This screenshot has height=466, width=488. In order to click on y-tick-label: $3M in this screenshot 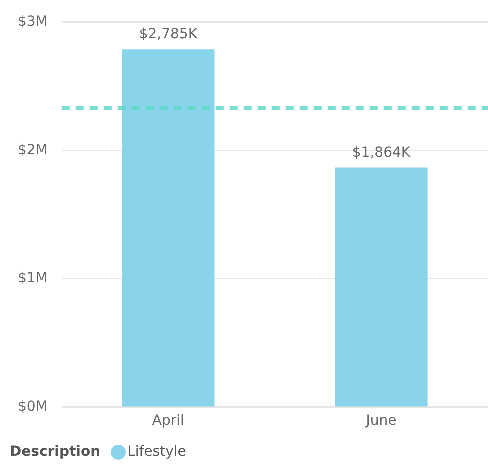, I will do `click(33, 22)`.